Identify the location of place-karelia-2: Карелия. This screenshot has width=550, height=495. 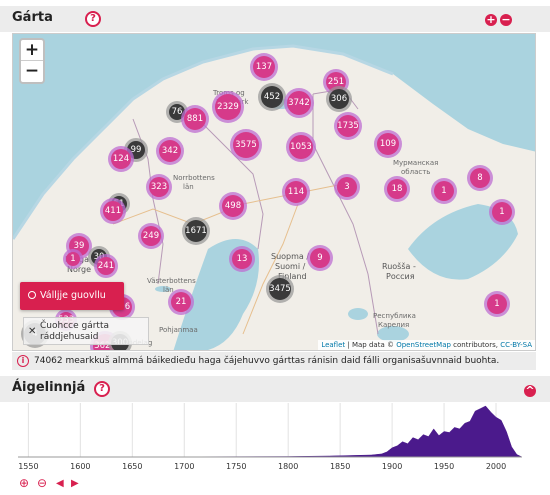
(394, 325).